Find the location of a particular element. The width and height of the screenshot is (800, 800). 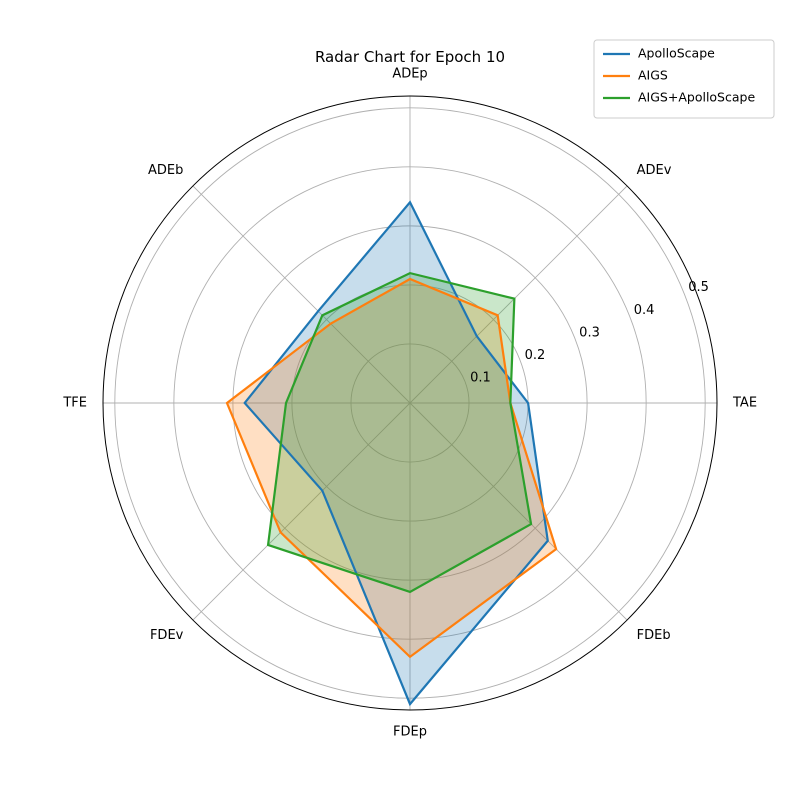

radial-tick-label: 0.3 is located at coordinates (589, 332).